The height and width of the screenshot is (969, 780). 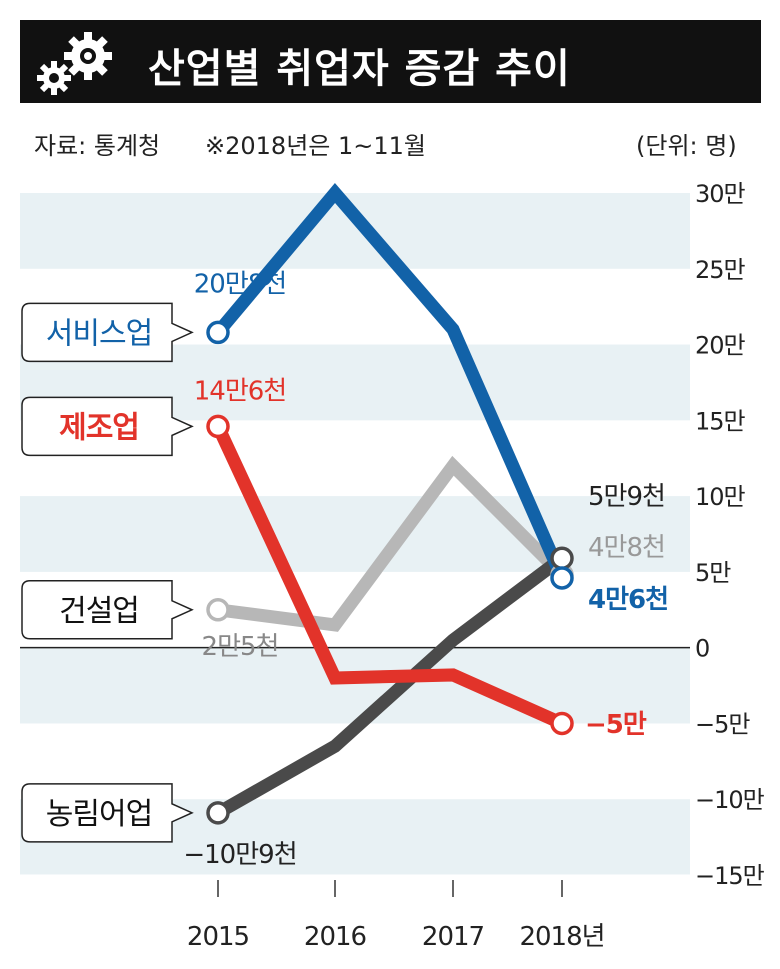 I want to click on legend-callout-agriculture, so click(x=107, y=813).